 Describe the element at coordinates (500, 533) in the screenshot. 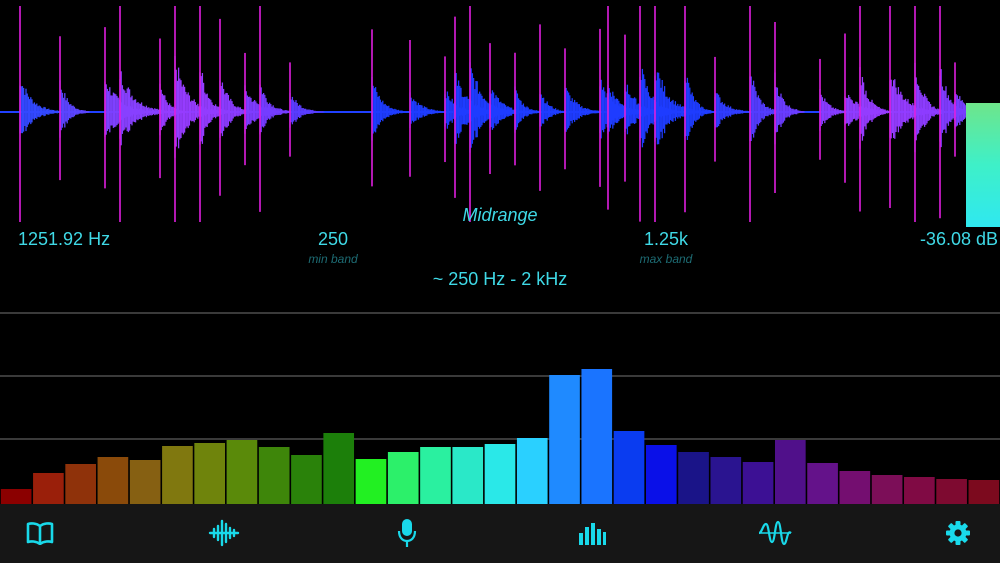

I see `bottom-toolbar` at that location.